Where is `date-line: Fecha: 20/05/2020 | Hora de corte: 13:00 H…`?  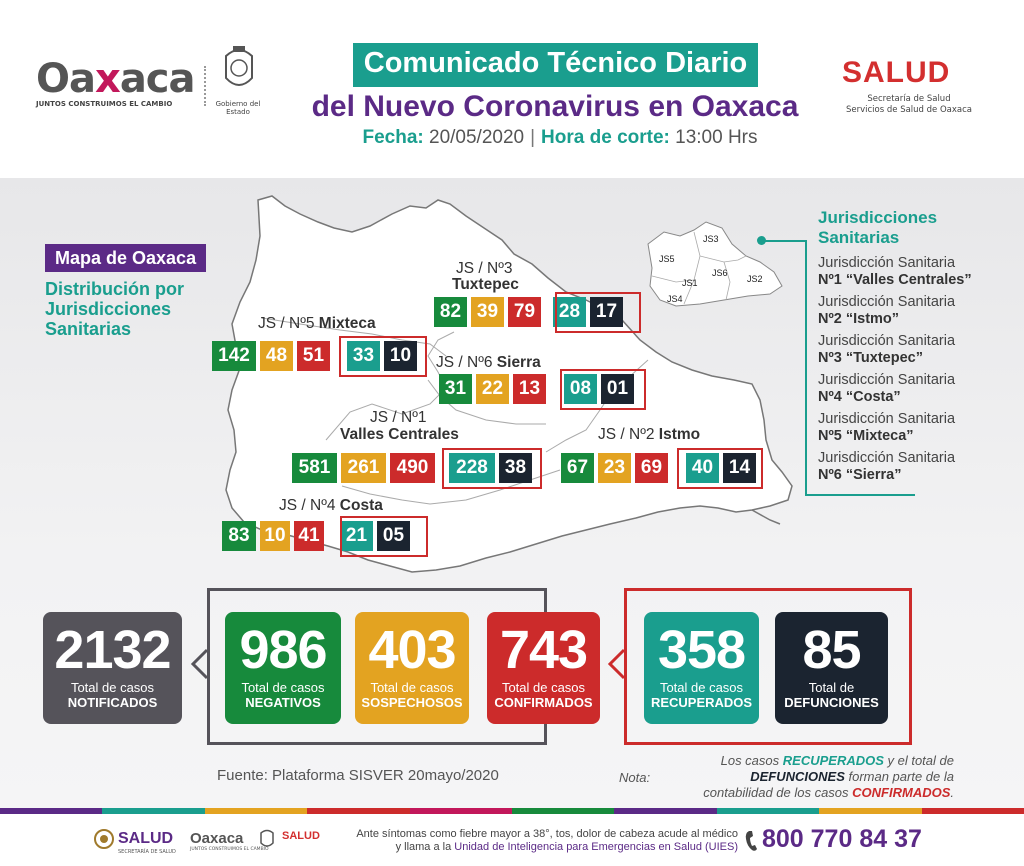 date-line: Fecha: 20/05/2020 | Hora de corte: 13:00 H… is located at coordinates (560, 138).